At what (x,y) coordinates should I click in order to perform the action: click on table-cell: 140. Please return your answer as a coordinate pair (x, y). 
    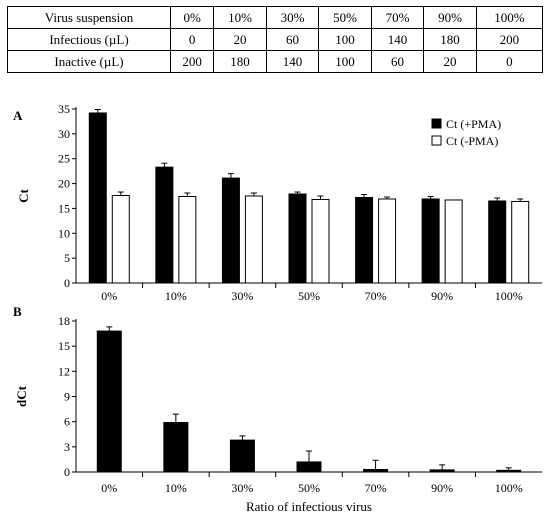
    Looking at the image, I should click on (292, 61).